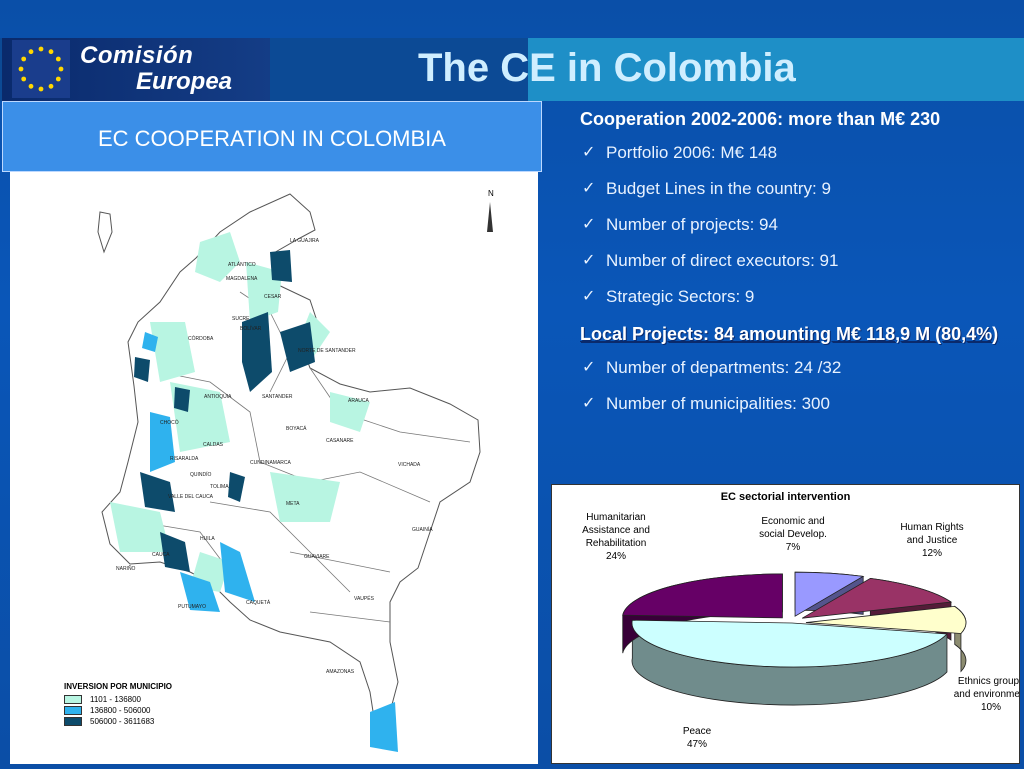 The height and width of the screenshot is (769, 1024). Describe the element at coordinates (697, 738) in the screenshot. I see `pie-label: Peace 47%` at that location.